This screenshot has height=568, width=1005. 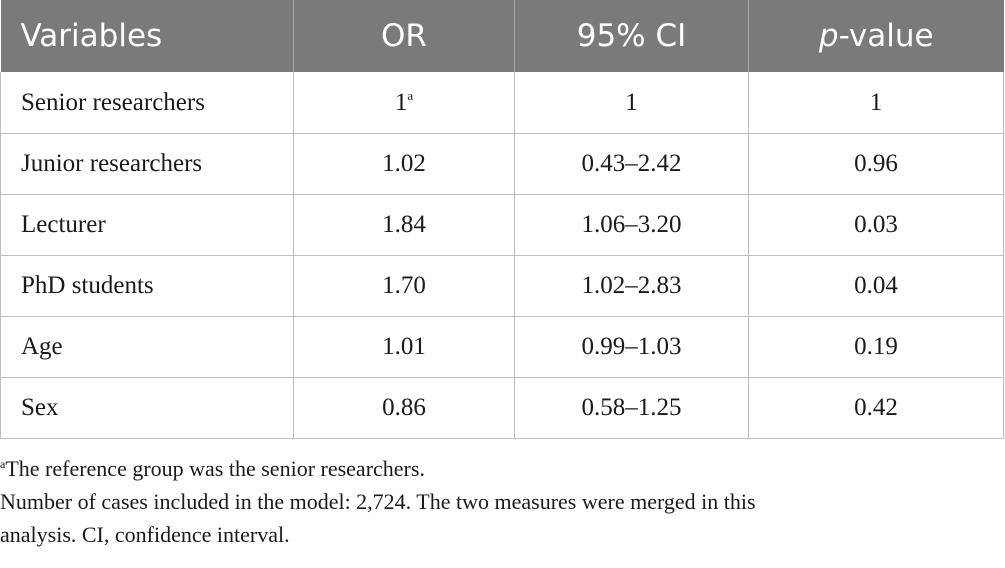 I want to click on cell-ci: 1, so click(x=631, y=103).